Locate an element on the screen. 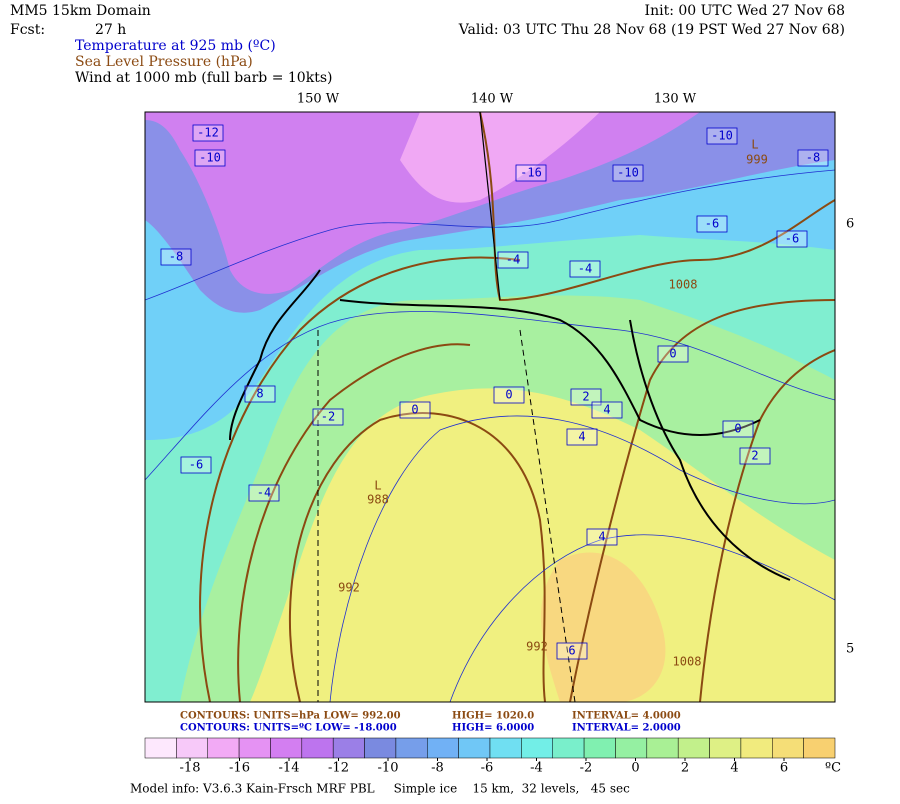  fcst-value: 27 h is located at coordinates (110, 30).